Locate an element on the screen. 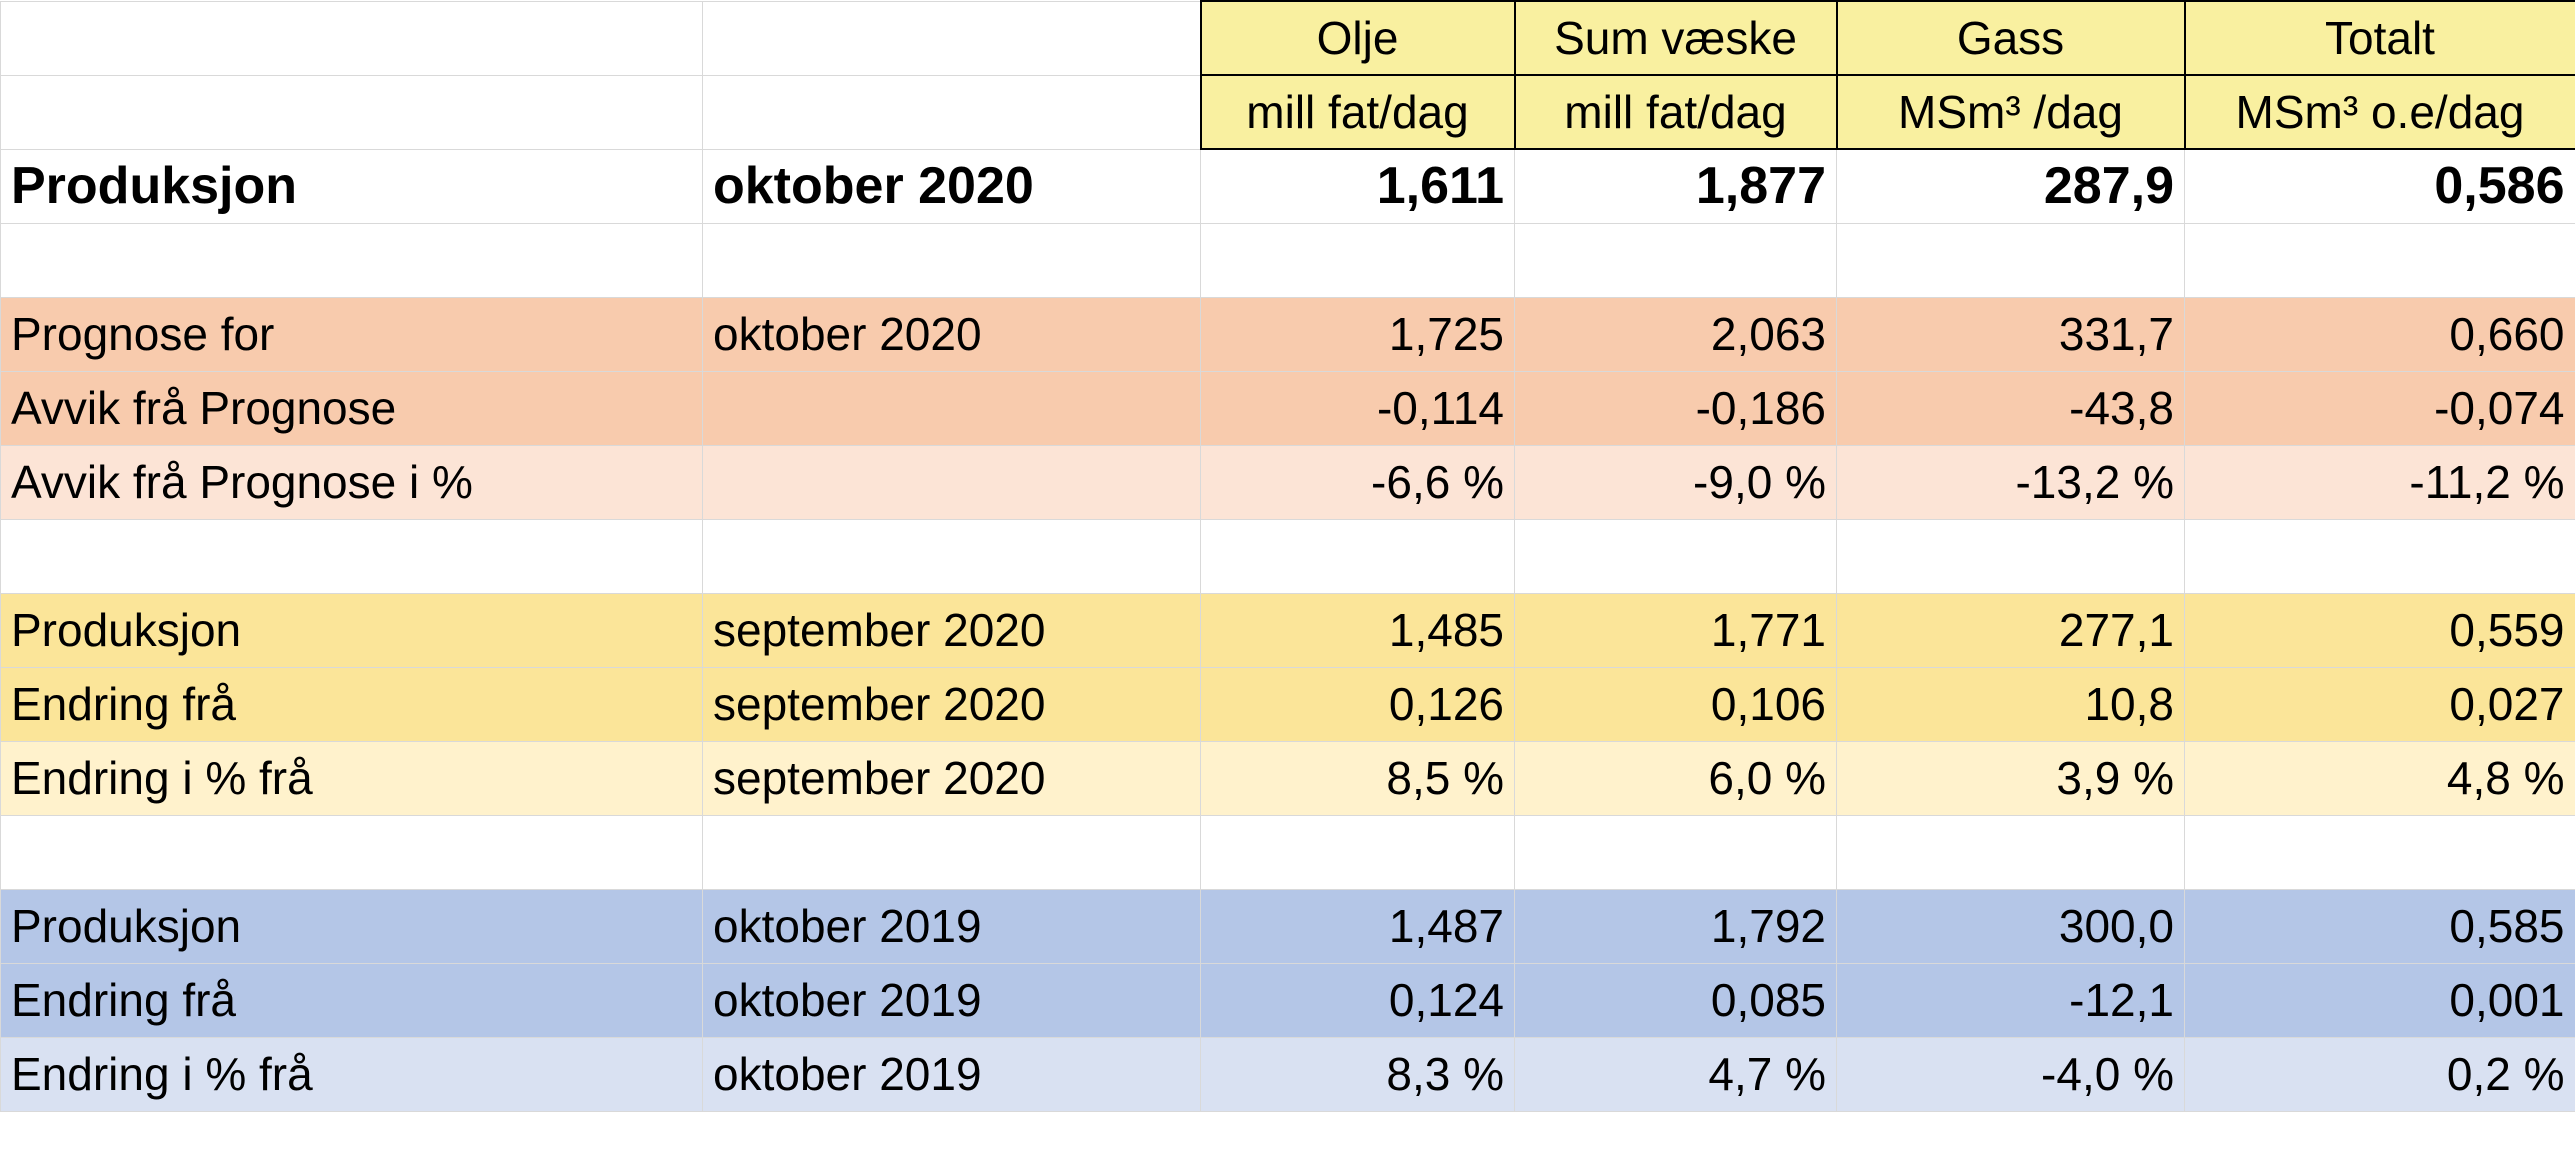  value-olje: -6,6 % is located at coordinates (1357, 482).